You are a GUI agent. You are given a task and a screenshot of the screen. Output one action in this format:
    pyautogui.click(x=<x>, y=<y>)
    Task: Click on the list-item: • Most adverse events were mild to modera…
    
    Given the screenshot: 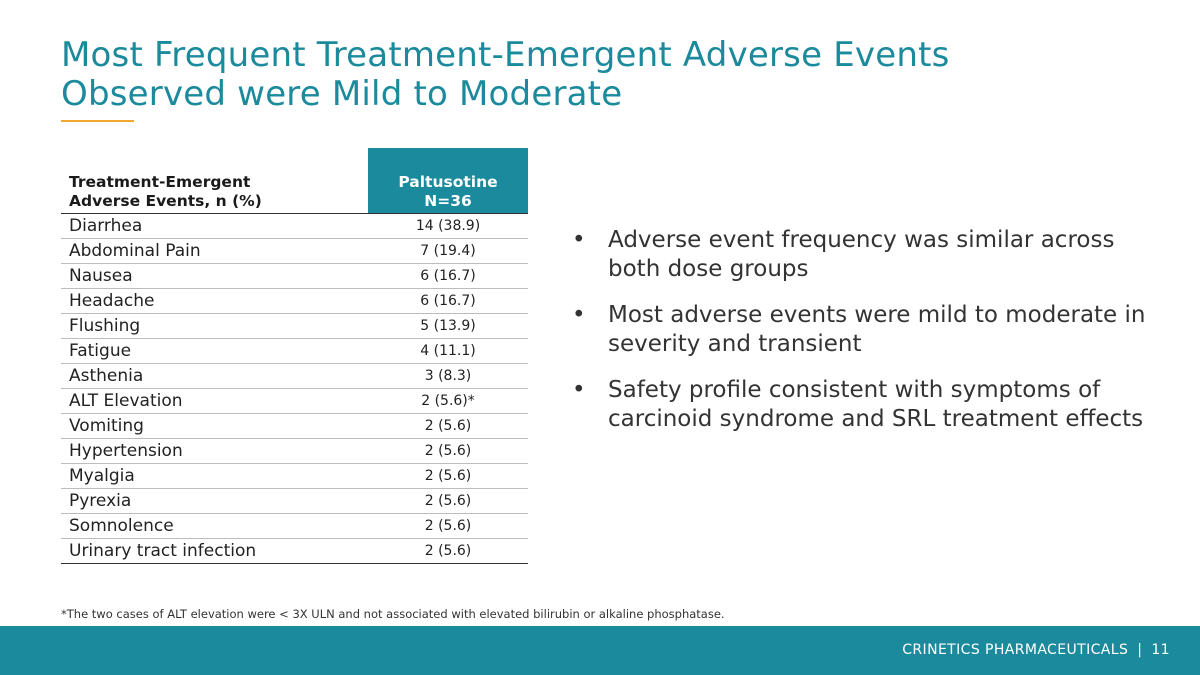 What is the action you would take?
    pyautogui.click(x=872, y=330)
    